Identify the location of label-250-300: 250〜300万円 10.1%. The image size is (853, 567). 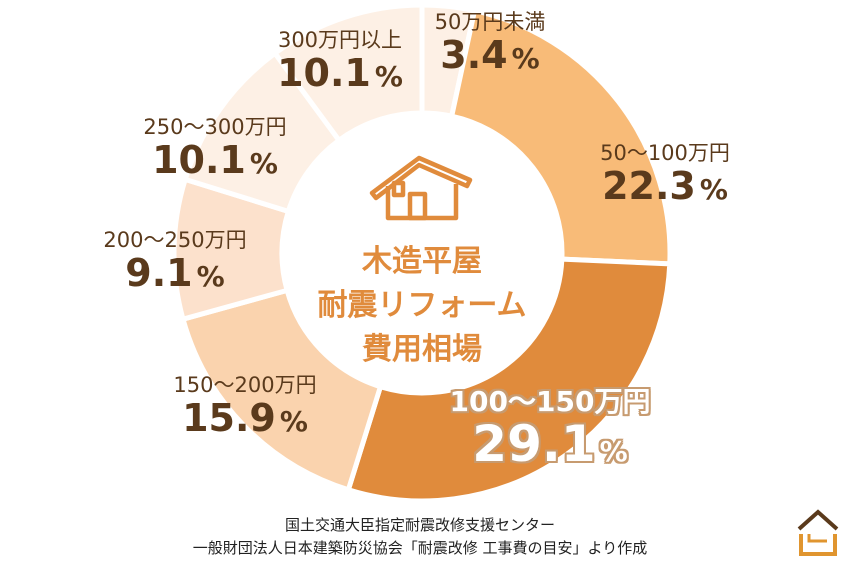
(215, 148).